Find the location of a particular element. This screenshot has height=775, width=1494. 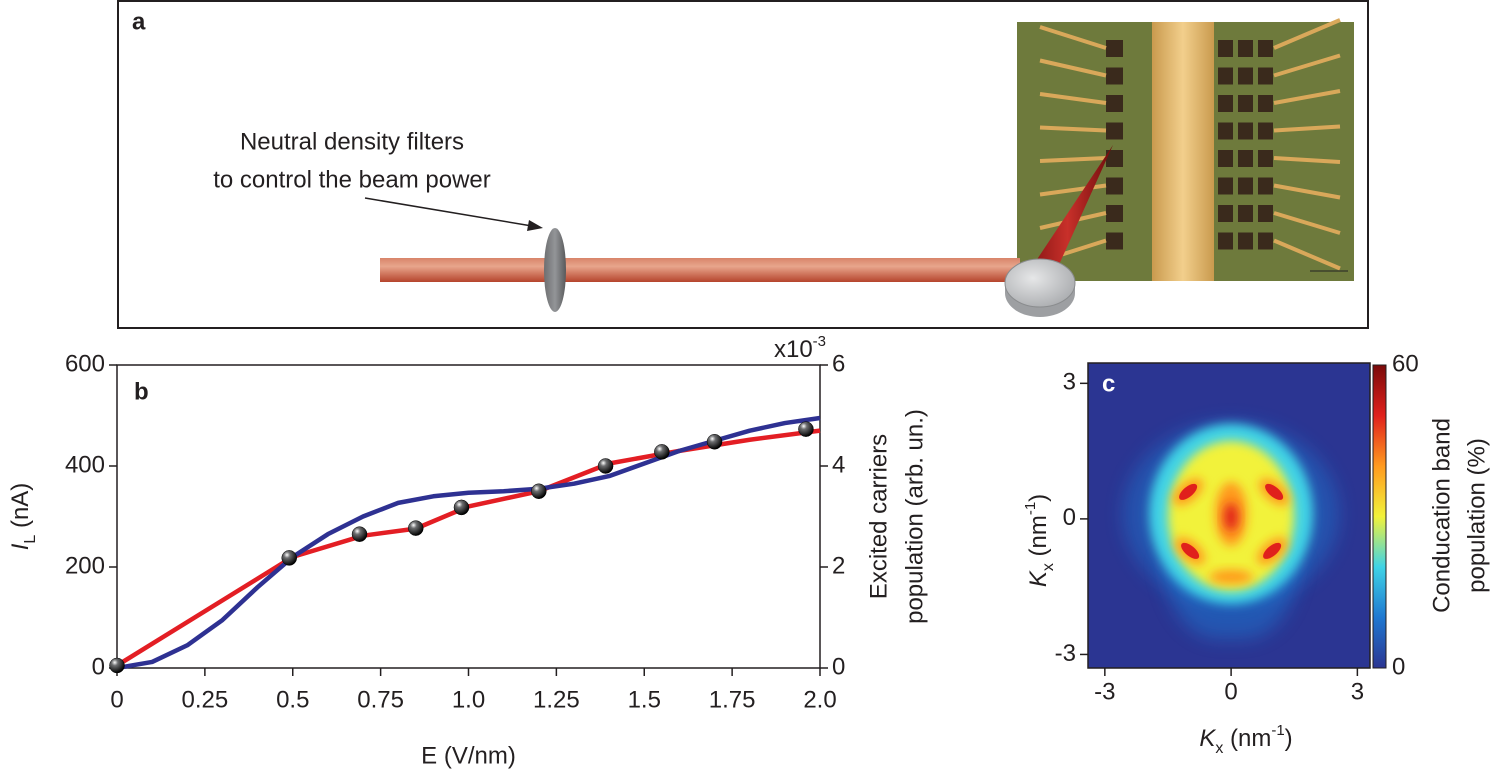

series-line is located at coordinates (468, 548).